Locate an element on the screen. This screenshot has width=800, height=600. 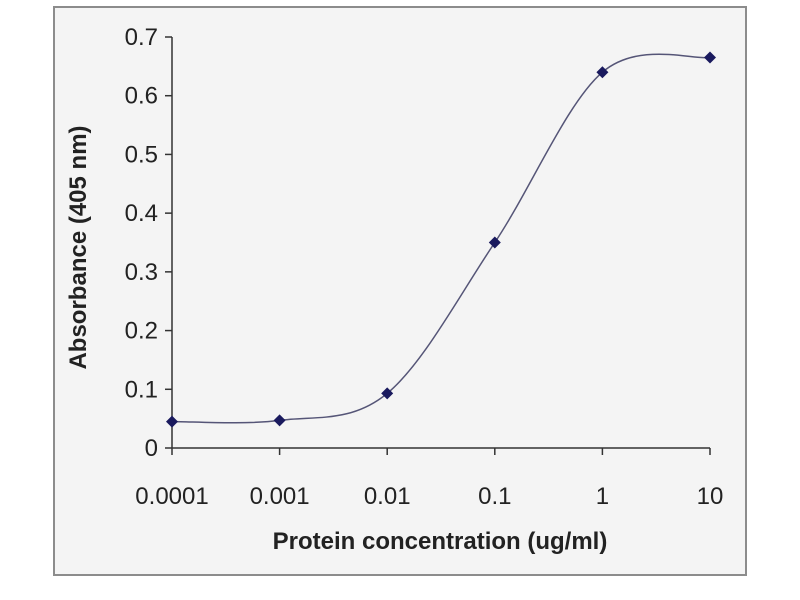
x-tick-label: 0.1 is located at coordinates (494, 496).